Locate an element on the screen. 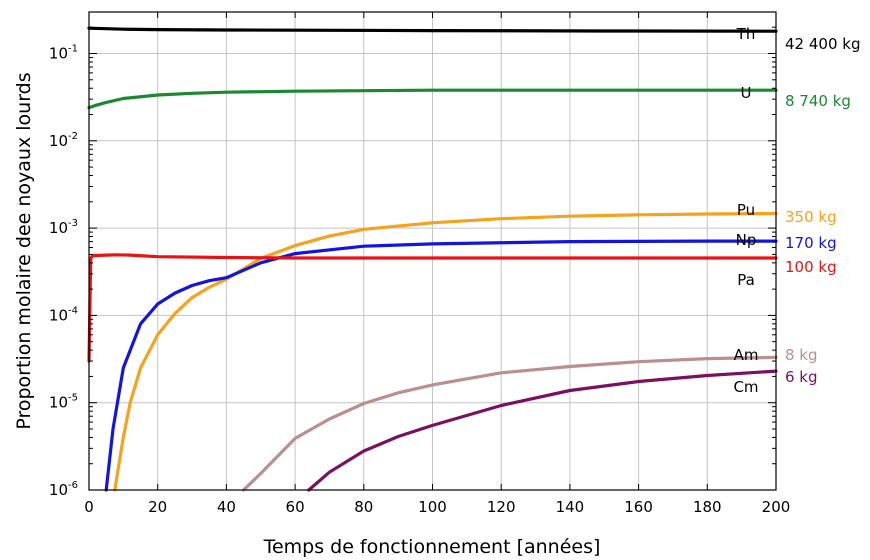 The height and width of the screenshot is (560, 870). series-mass-pu: 350 kg is located at coordinates (811, 217).